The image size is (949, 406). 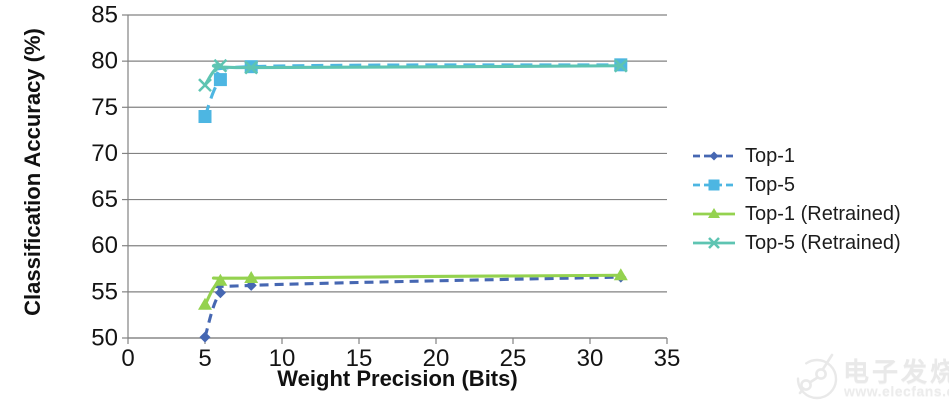 What do you see at coordinates (32, 172) in the screenshot?
I see `y-axis-title: Classification Accuracy (%)` at bounding box center [32, 172].